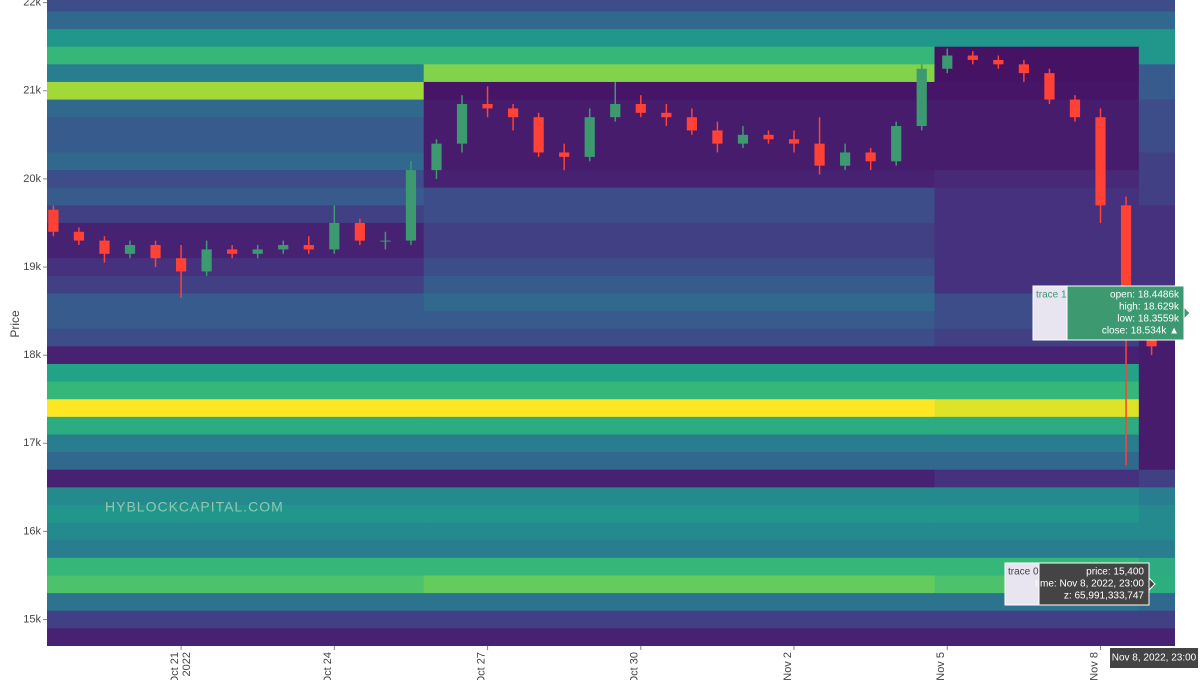 The width and height of the screenshot is (1200, 680). I want to click on y-tick-label: 22k, so click(32, 4).